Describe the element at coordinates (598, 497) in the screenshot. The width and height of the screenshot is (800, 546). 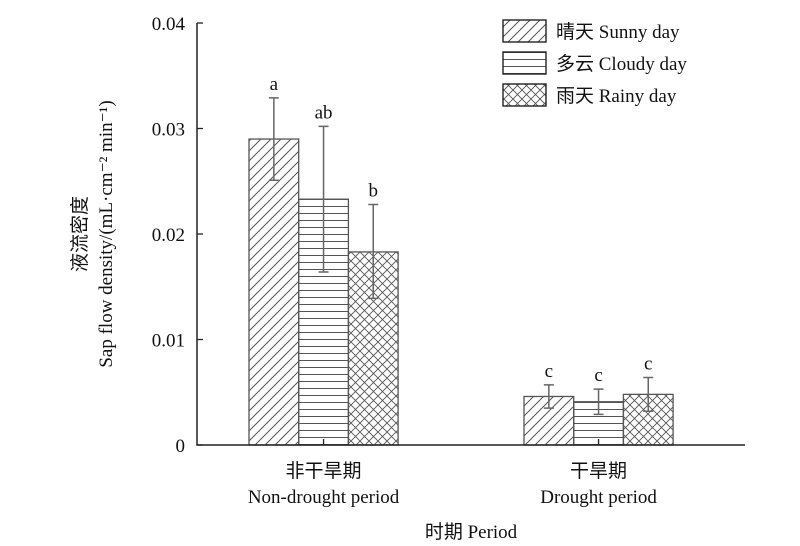
I see `x-tick-label-en: Drought period` at that location.